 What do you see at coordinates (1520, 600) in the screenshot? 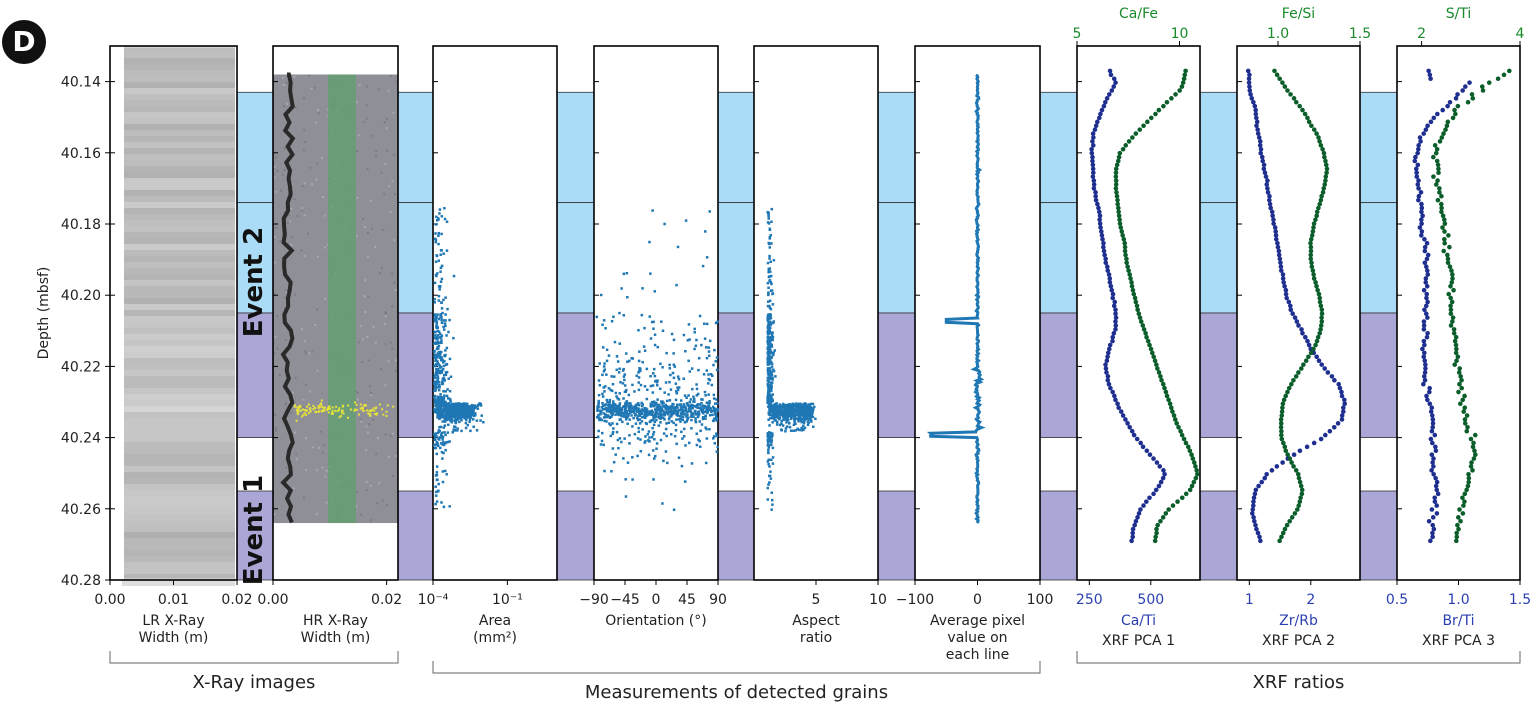
I see `x-tick-label: 1.5` at bounding box center [1520, 600].